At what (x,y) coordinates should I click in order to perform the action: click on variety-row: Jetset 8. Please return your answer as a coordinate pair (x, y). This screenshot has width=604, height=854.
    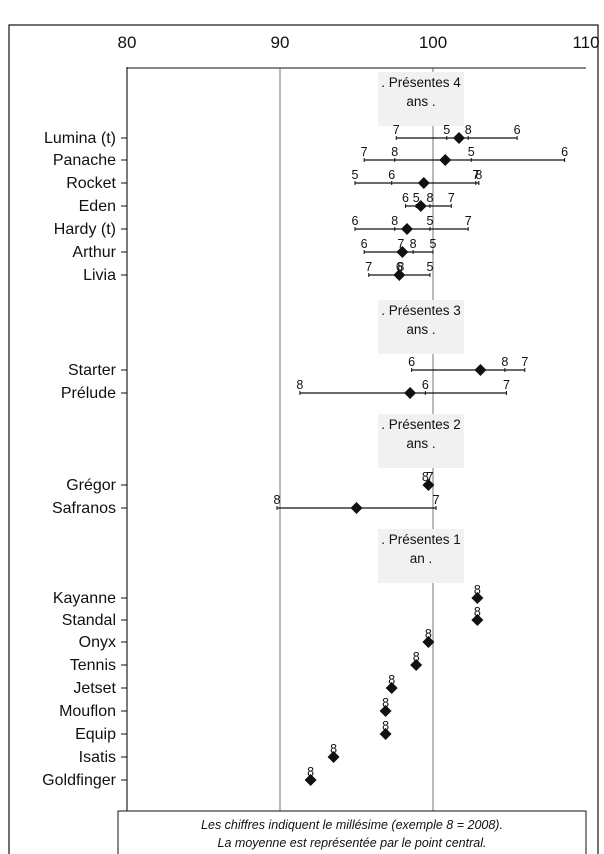
    Looking at the image, I should click on (235, 685).